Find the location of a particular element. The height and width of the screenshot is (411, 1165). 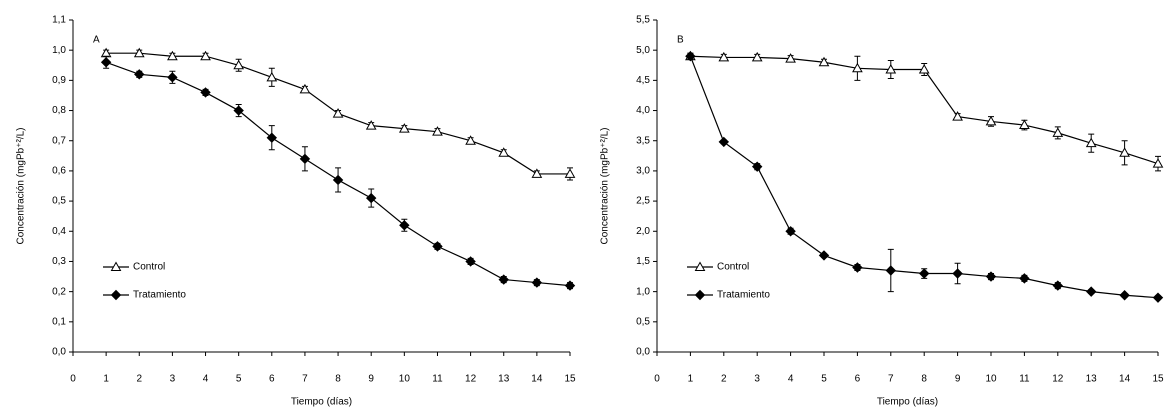

y-tick-label: 0,2 is located at coordinates (59, 291).